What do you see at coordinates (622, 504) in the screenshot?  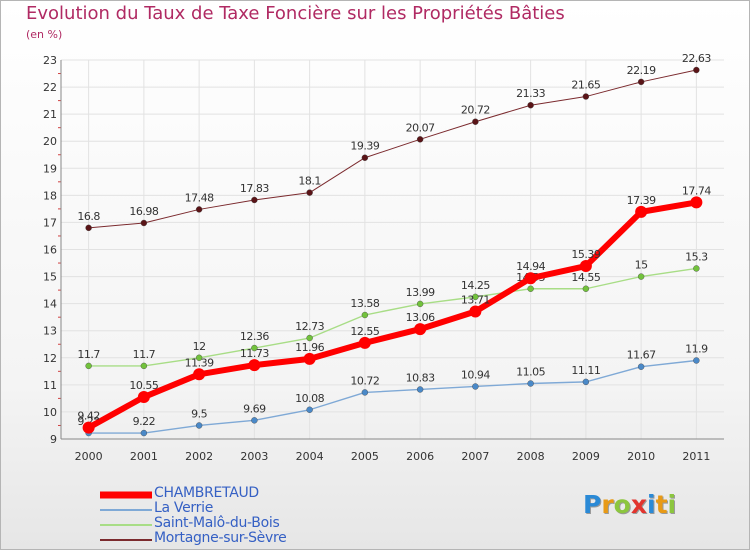 I see `logo-letter: o` at bounding box center [622, 504].